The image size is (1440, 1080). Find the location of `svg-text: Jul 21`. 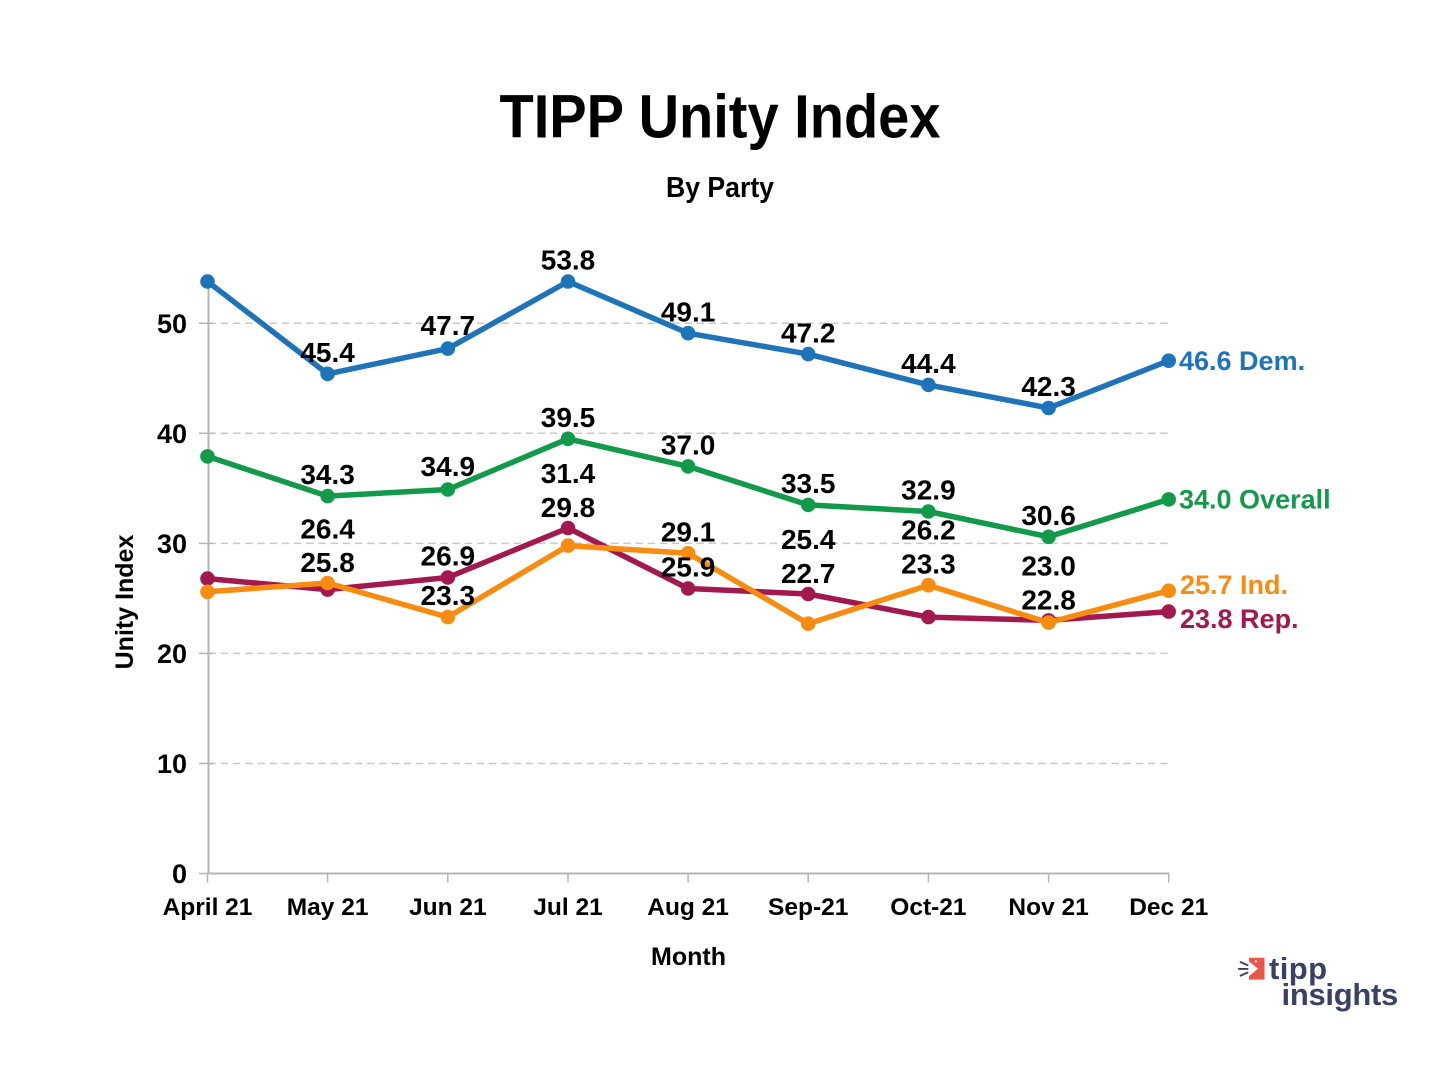

svg-text: Jul 21 is located at coordinates (567, 907).